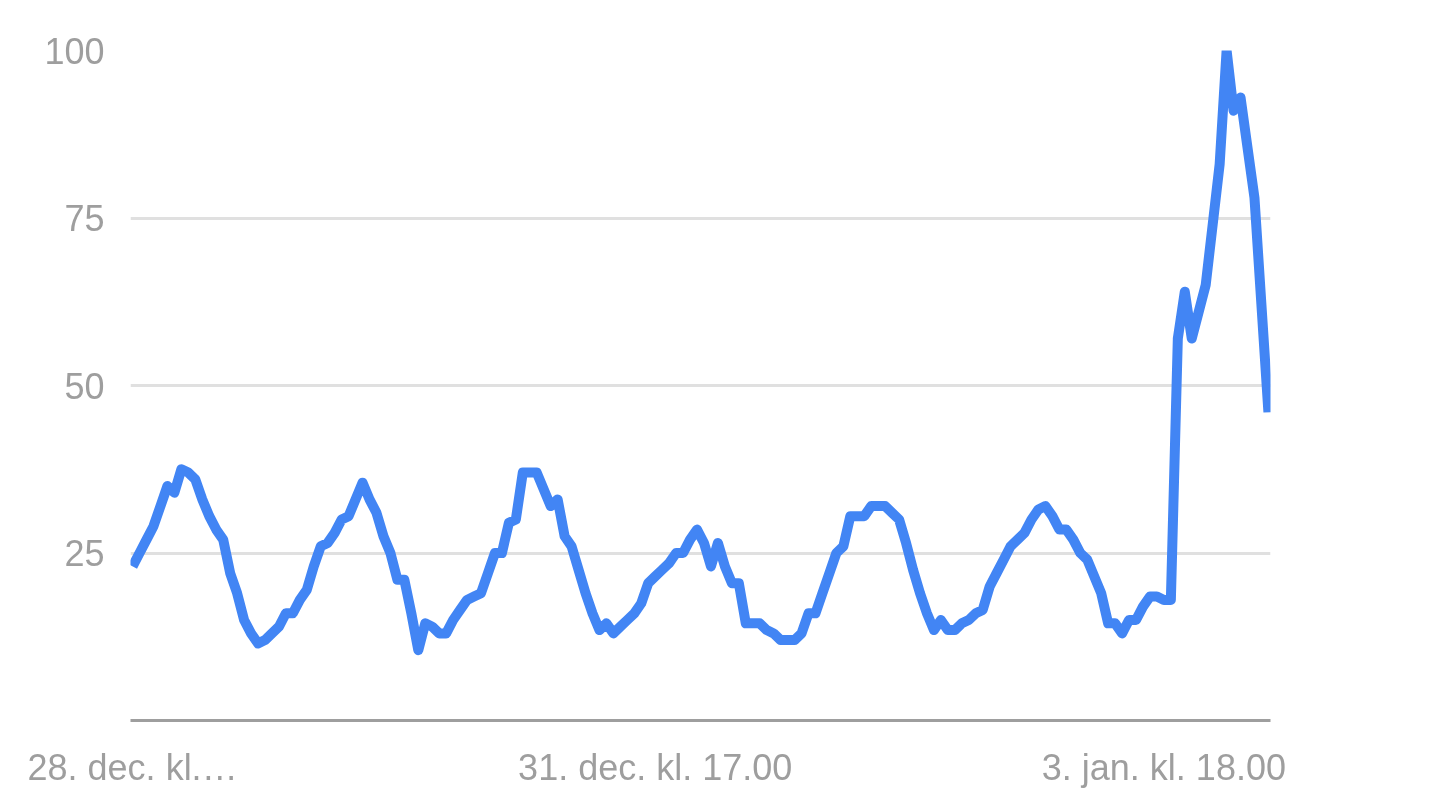 The height and width of the screenshot is (812, 1440). Describe the element at coordinates (84, 386) in the screenshot. I see `y-tick-label: 50` at that location.